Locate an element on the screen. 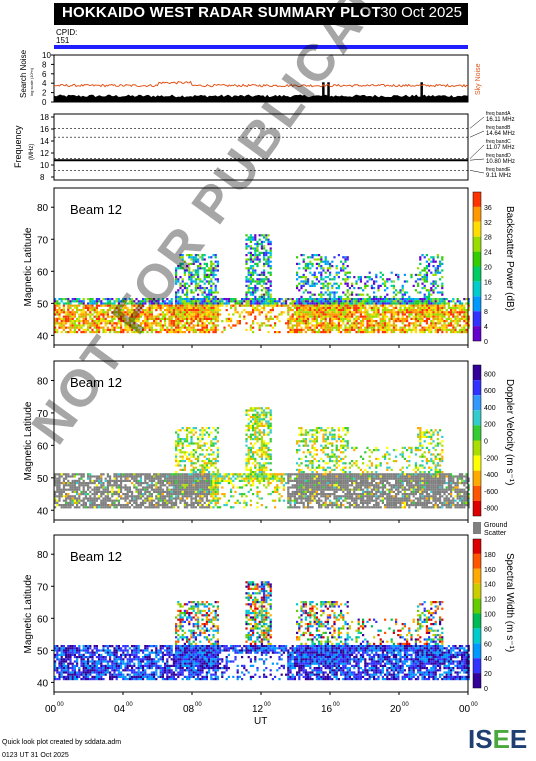  width-panel-colorbar-label: Spectral Width (m s⁻¹) is located at coordinates (509, 602).